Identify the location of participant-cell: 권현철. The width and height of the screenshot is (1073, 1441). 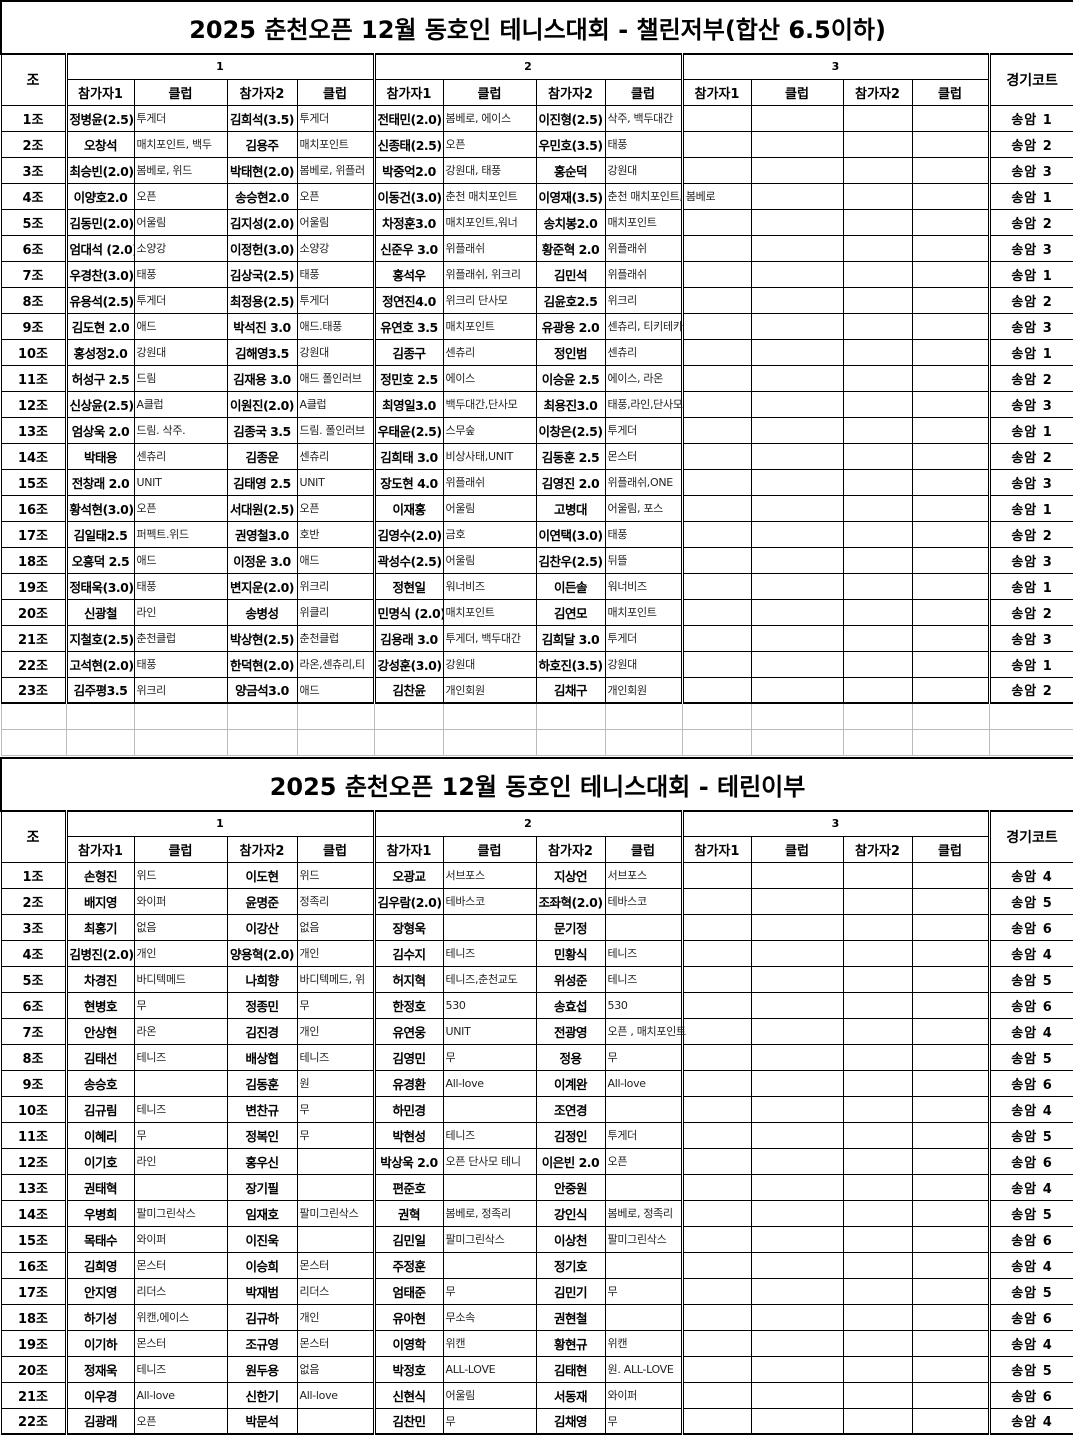
(570, 1317).